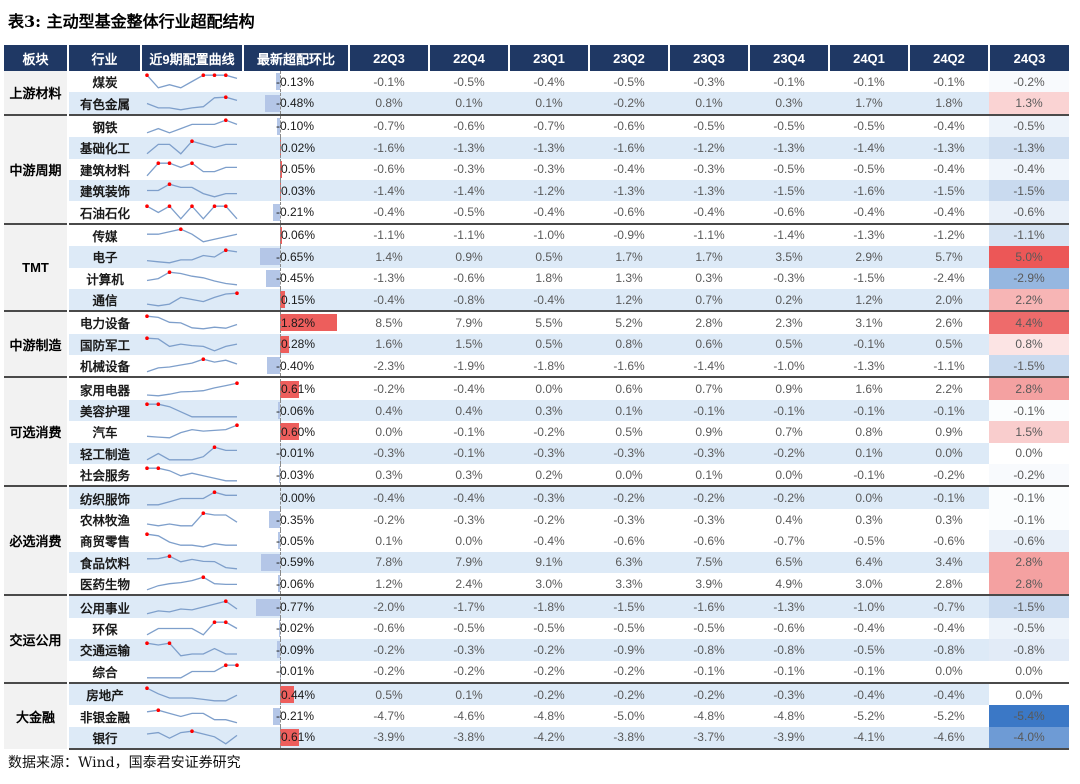  I want to click on latest-mom-cell: -0.09%, so click(296, 650).